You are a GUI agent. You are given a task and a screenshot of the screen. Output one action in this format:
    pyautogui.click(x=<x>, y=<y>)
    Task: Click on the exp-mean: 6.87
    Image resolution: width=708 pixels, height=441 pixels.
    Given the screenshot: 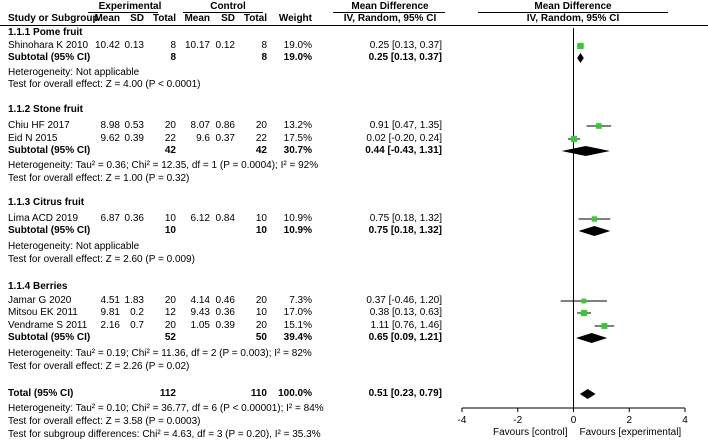 What is the action you would take?
    pyautogui.click(x=110, y=218)
    